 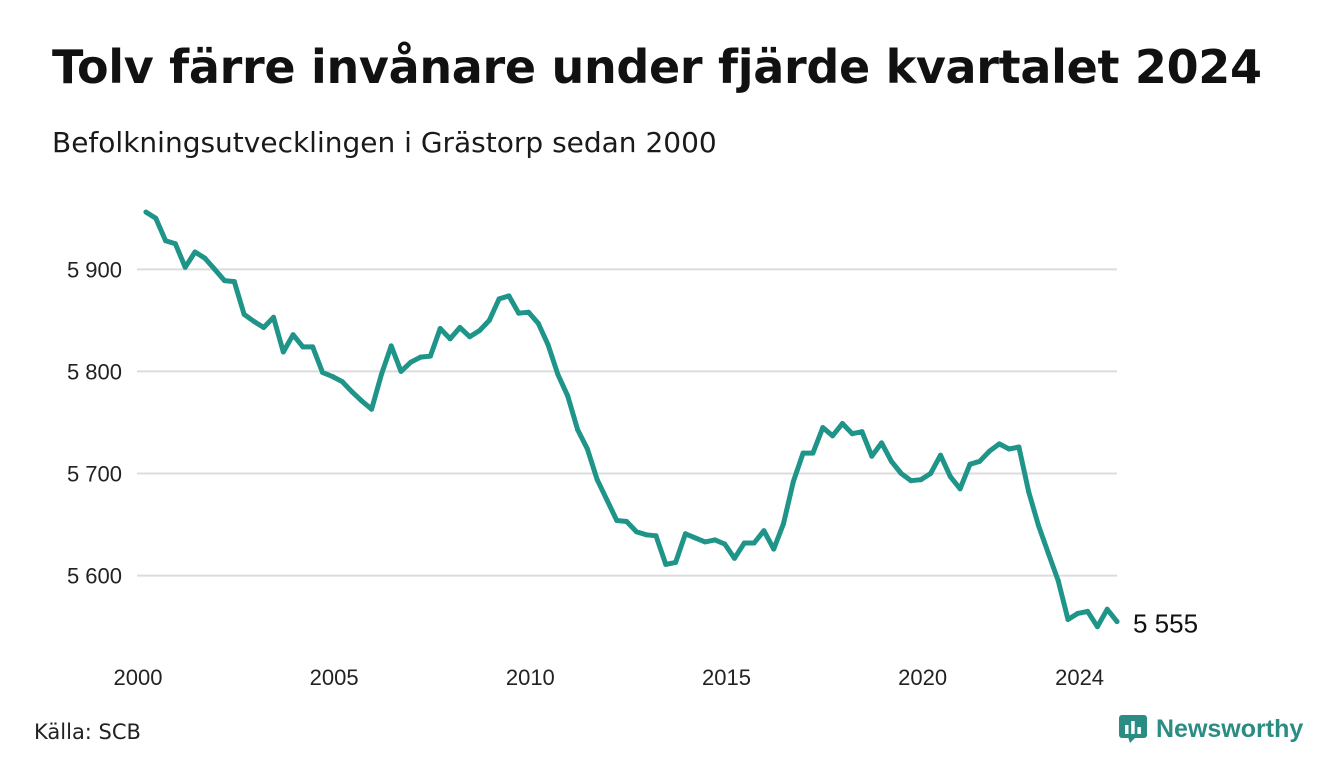 What do you see at coordinates (334, 677) in the screenshot?
I see `x-tick-label: 2005` at bounding box center [334, 677].